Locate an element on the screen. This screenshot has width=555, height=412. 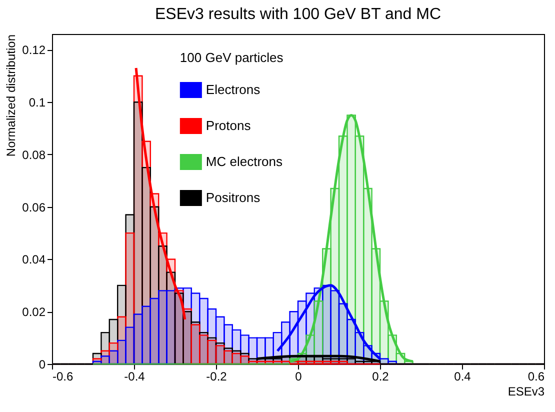
x-tick-label: -0.4 is located at coordinates (135, 377).